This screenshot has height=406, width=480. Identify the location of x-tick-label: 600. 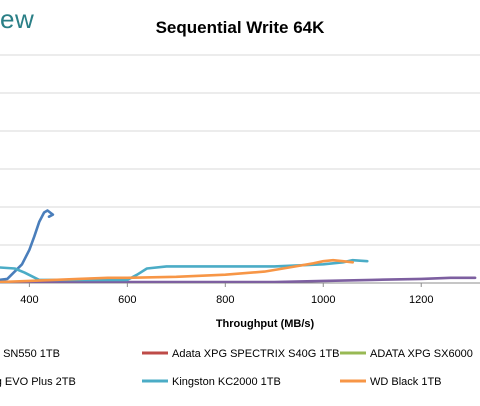
(127, 300).